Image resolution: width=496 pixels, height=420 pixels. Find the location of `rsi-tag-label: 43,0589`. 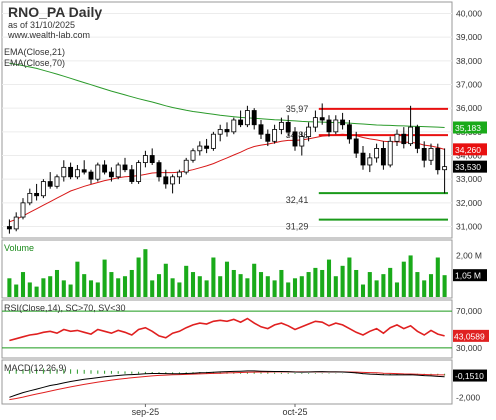

rsi-tag-label: 43,0589 is located at coordinates (469, 336).